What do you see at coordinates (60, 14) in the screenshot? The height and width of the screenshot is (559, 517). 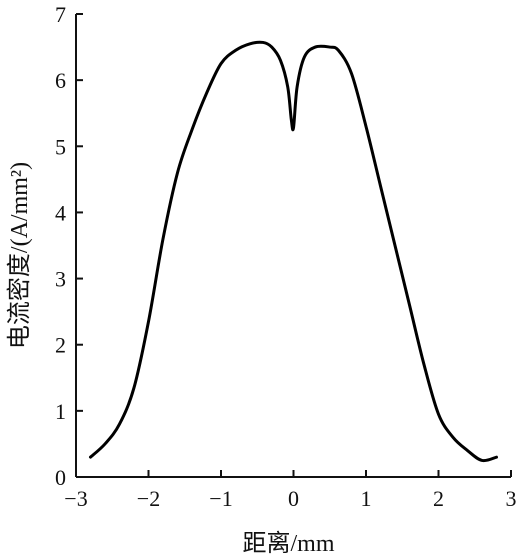 I see `y-tick-label: 7` at bounding box center [60, 14].